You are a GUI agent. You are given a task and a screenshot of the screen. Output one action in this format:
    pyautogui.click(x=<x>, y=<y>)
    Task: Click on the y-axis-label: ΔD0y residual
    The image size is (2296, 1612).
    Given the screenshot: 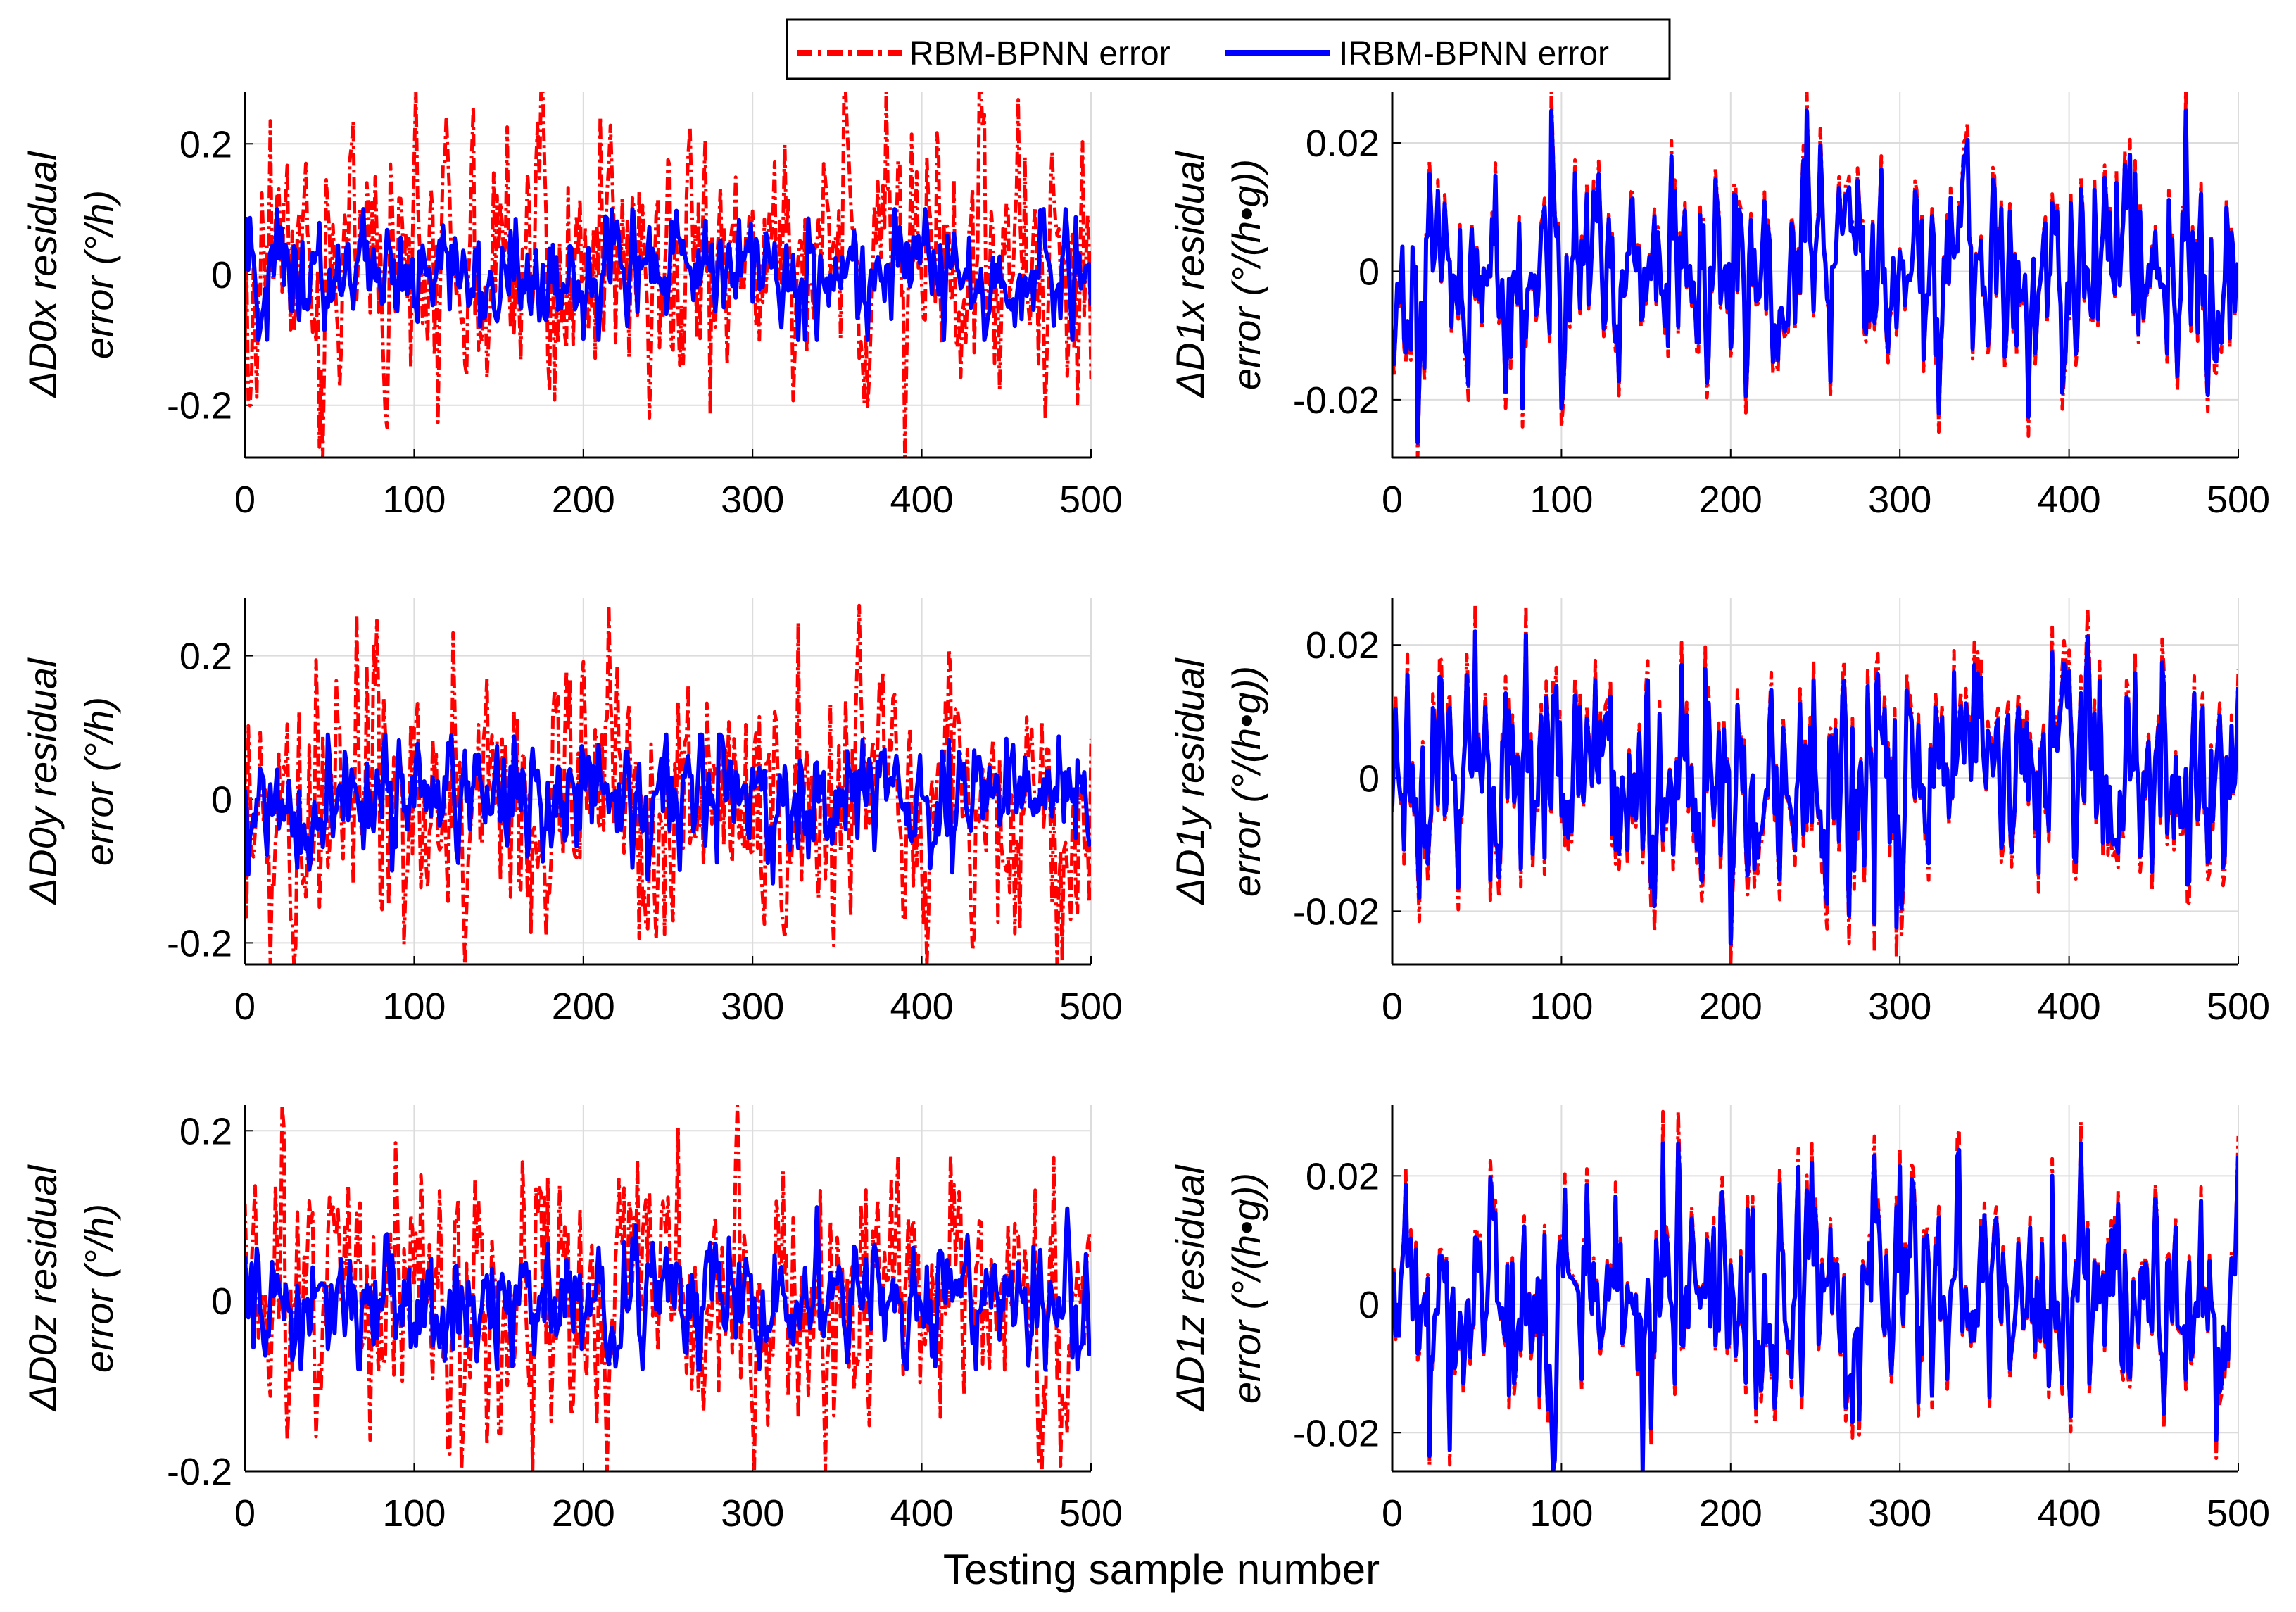 What is the action you would take?
    pyautogui.click(x=42, y=781)
    